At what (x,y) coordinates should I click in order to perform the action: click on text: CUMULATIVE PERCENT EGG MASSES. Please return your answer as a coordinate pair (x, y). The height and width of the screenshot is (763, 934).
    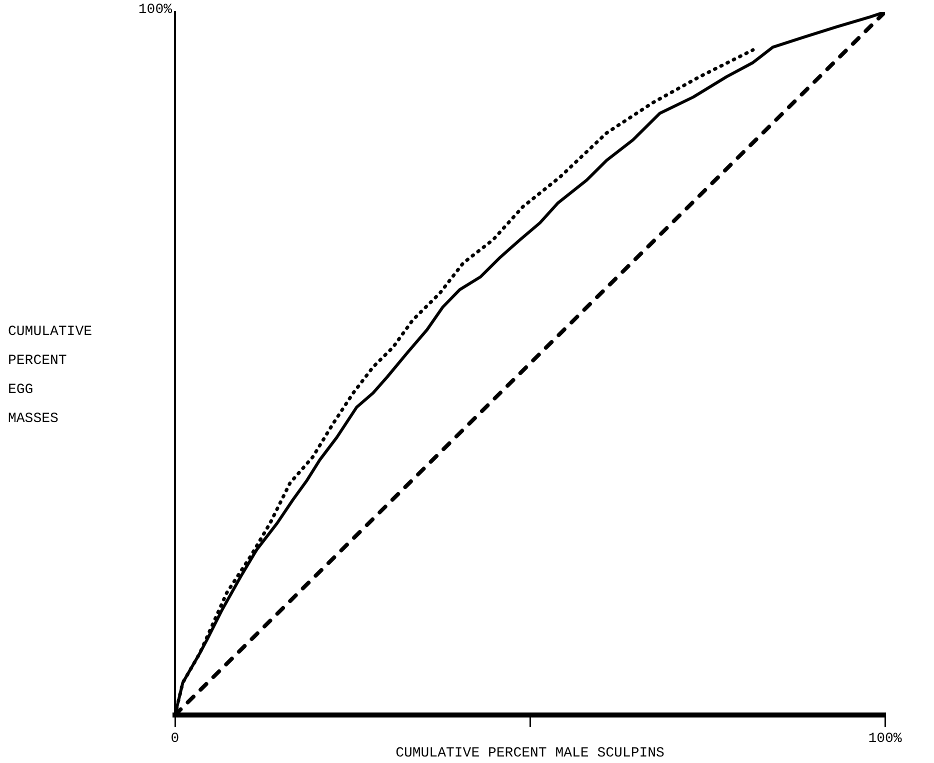
    Looking at the image, I should click on (50, 376).